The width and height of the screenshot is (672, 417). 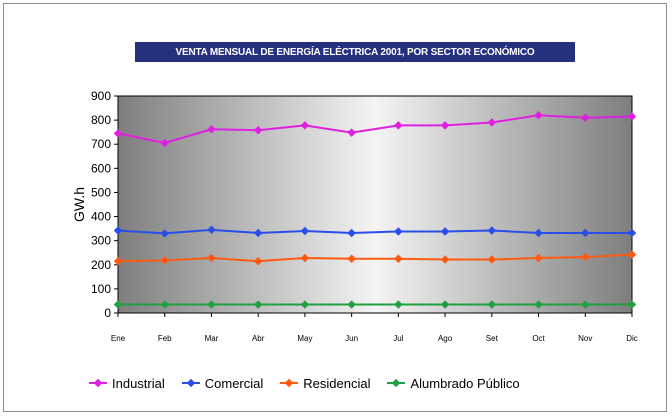 I want to click on y-tick-label: 400, so click(x=101, y=217).